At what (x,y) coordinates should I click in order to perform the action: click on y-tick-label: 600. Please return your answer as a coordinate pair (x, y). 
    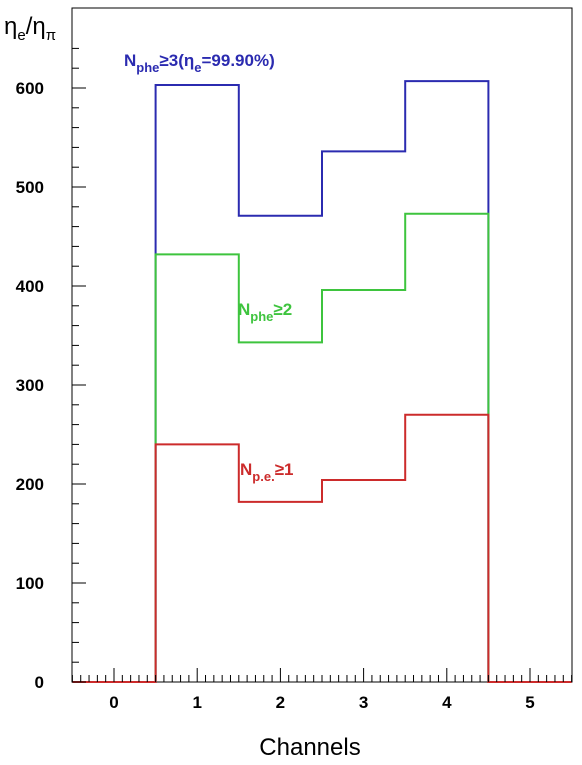
    Looking at the image, I should click on (30, 88).